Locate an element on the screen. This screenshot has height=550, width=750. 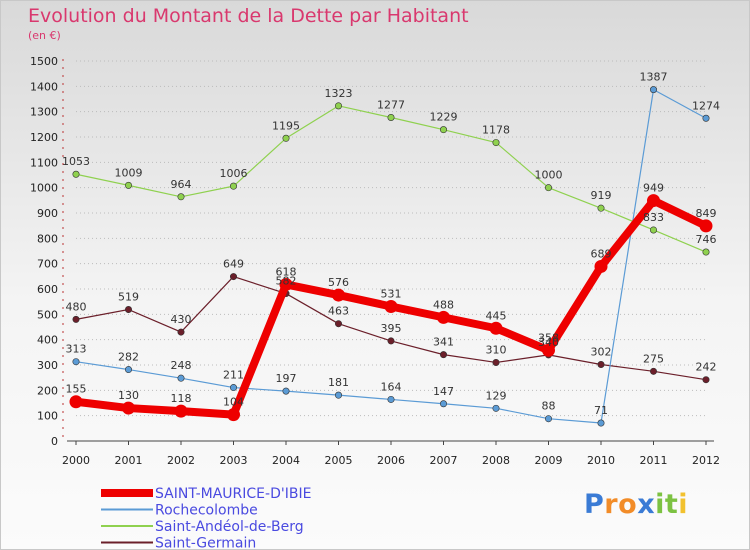
x-tick-label: 2007 is located at coordinates (444, 460).